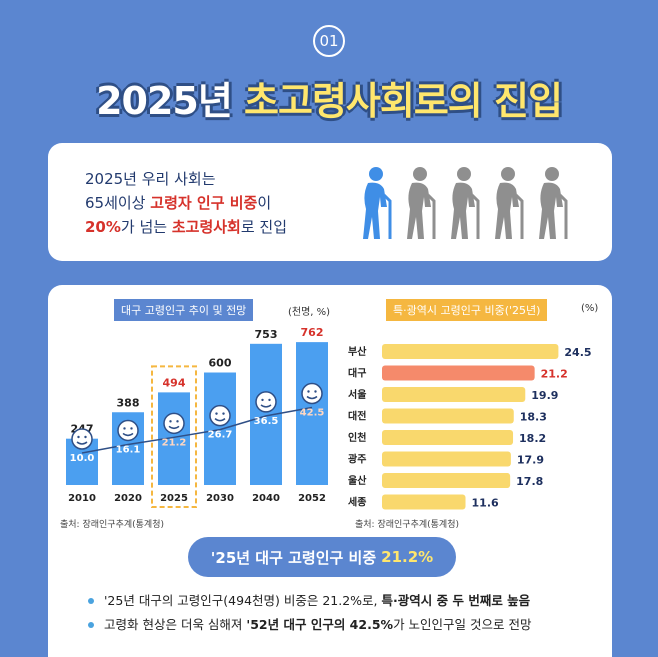 The width and height of the screenshot is (658, 657). Describe the element at coordinates (357, 502) in the screenshot. I see `category-label: 세종` at that location.